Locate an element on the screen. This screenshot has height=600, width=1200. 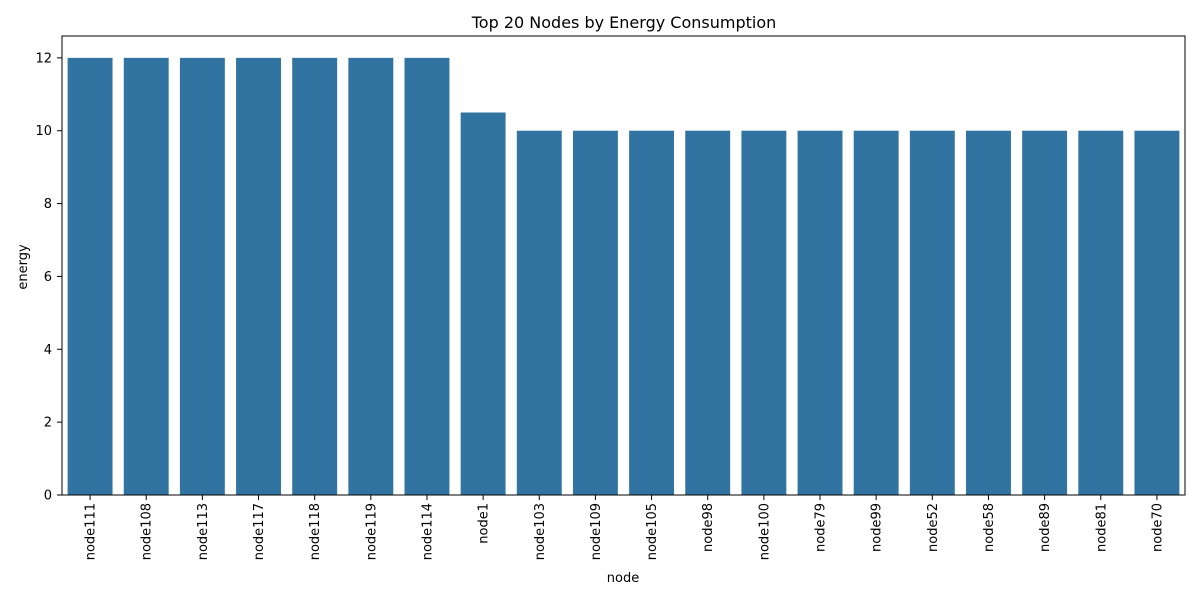
bar-node89 is located at coordinates (1045, 312).